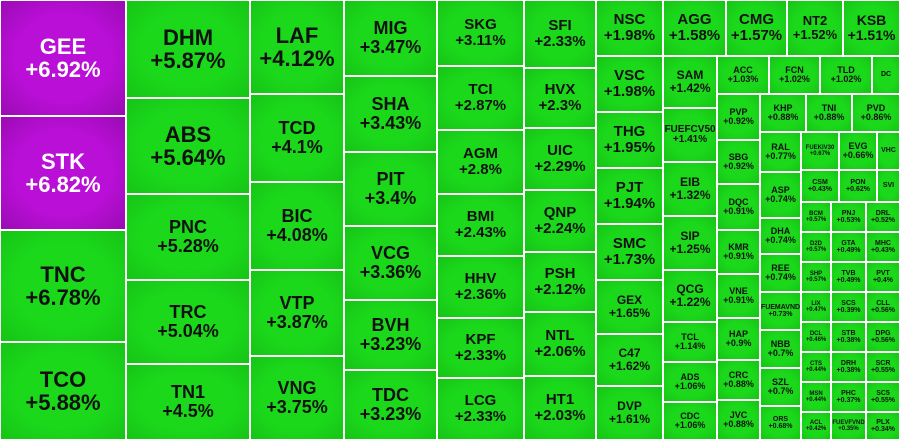  What do you see at coordinates (63, 391) in the screenshot?
I see `treemap-tile-tco: TCO +5.88%` at bounding box center [63, 391].